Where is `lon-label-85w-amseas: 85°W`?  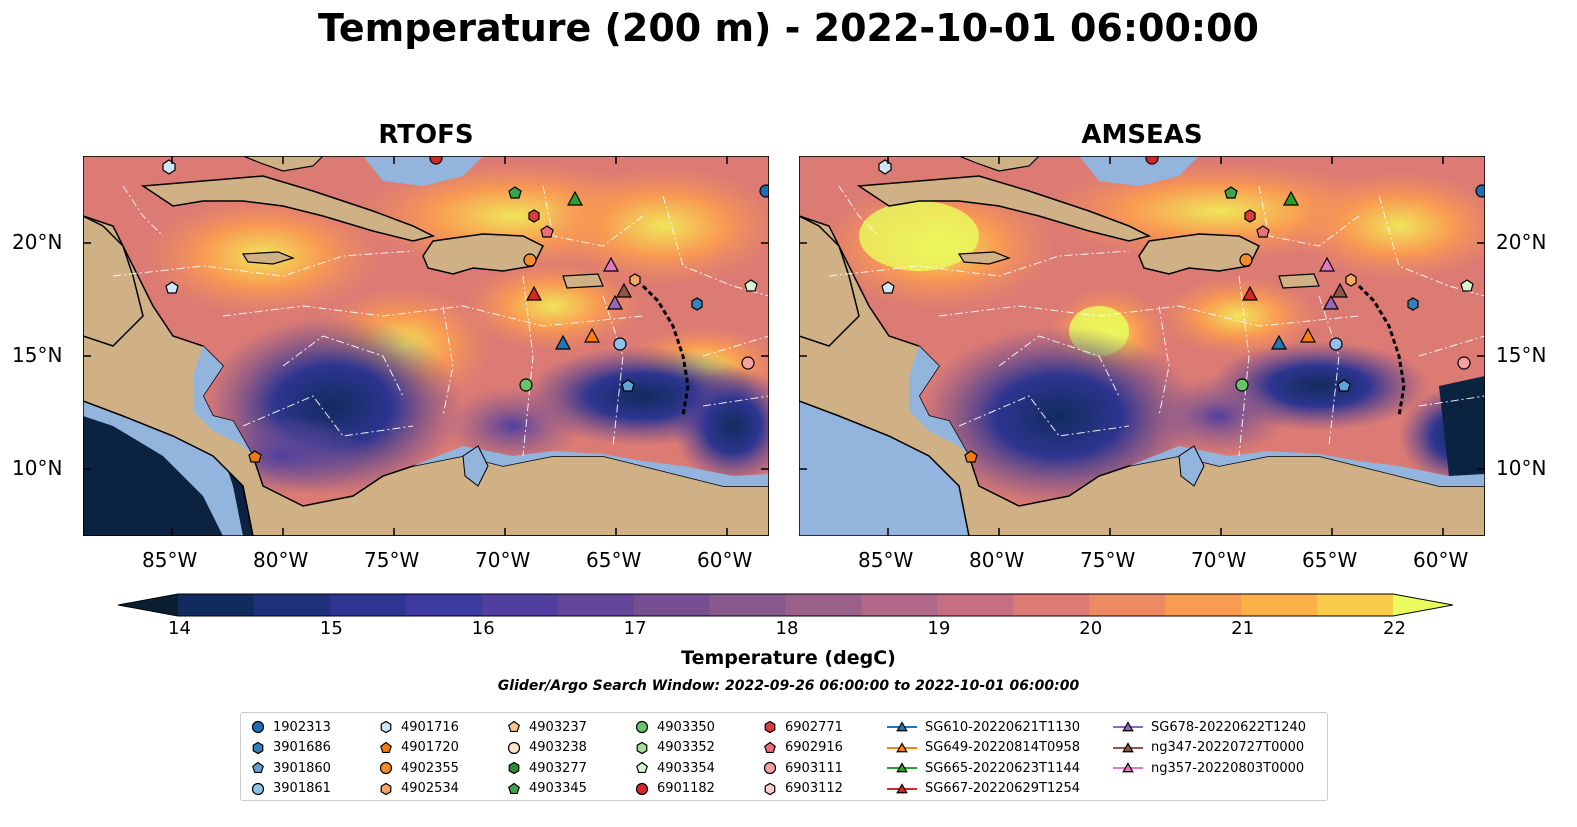 lon-label-85w-amseas: 85°W is located at coordinates (886, 560).